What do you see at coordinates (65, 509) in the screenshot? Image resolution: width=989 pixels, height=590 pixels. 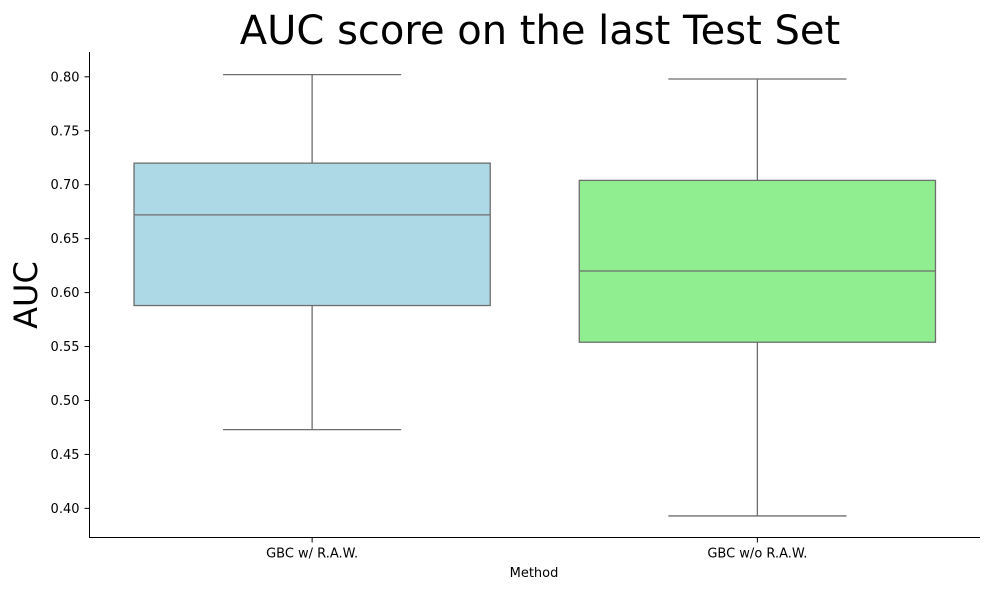 I see `y-tick-label: 0.40` at bounding box center [65, 509].